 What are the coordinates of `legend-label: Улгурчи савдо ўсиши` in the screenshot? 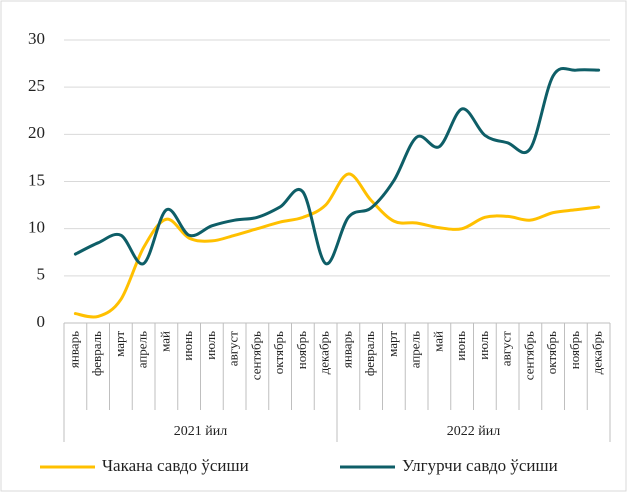 It's located at (480, 465).